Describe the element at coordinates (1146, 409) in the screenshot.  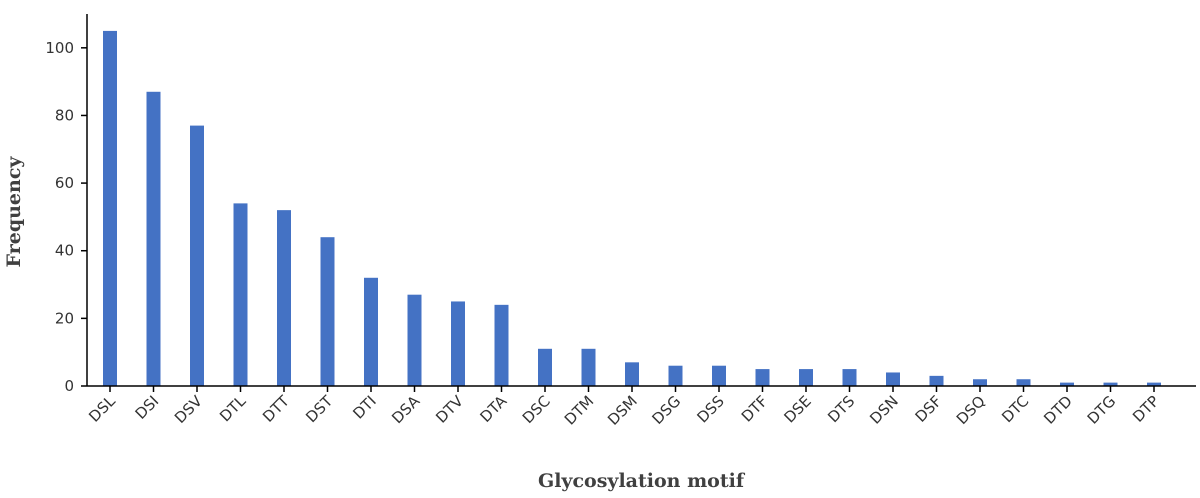
I see `x-tick-label-dtp: DTP` at that location.